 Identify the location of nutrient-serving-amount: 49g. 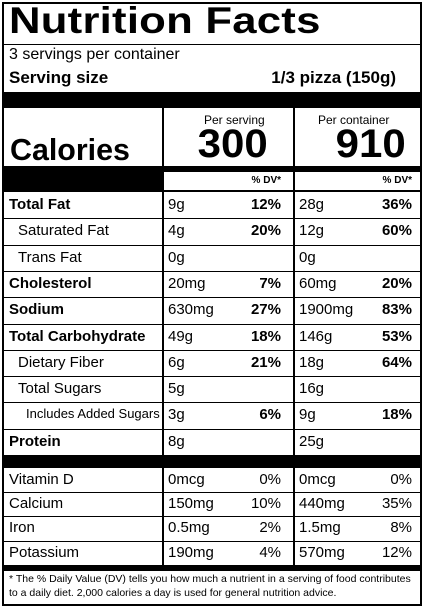
(181, 336).